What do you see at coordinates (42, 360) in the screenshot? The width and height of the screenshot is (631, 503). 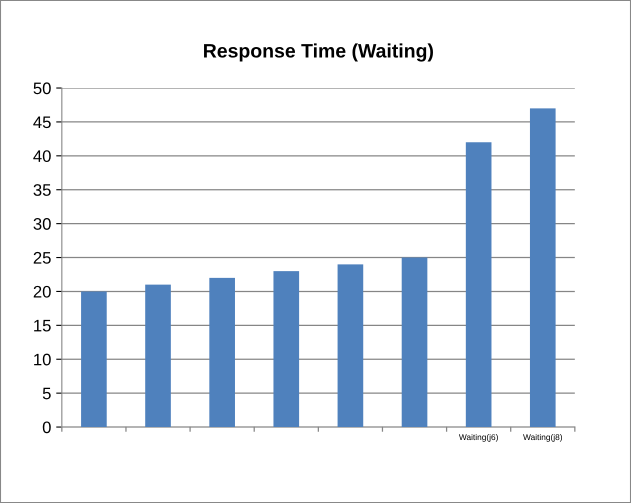 I see `y-tick-label: 10` at bounding box center [42, 360].